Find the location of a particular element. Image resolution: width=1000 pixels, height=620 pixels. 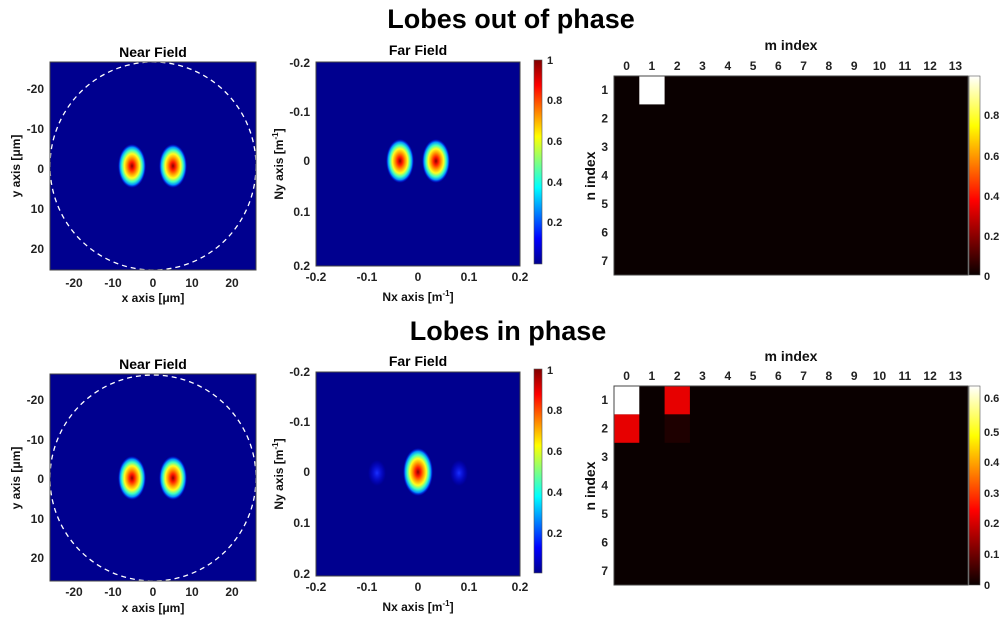

central-lobe is located at coordinates (418, 472).